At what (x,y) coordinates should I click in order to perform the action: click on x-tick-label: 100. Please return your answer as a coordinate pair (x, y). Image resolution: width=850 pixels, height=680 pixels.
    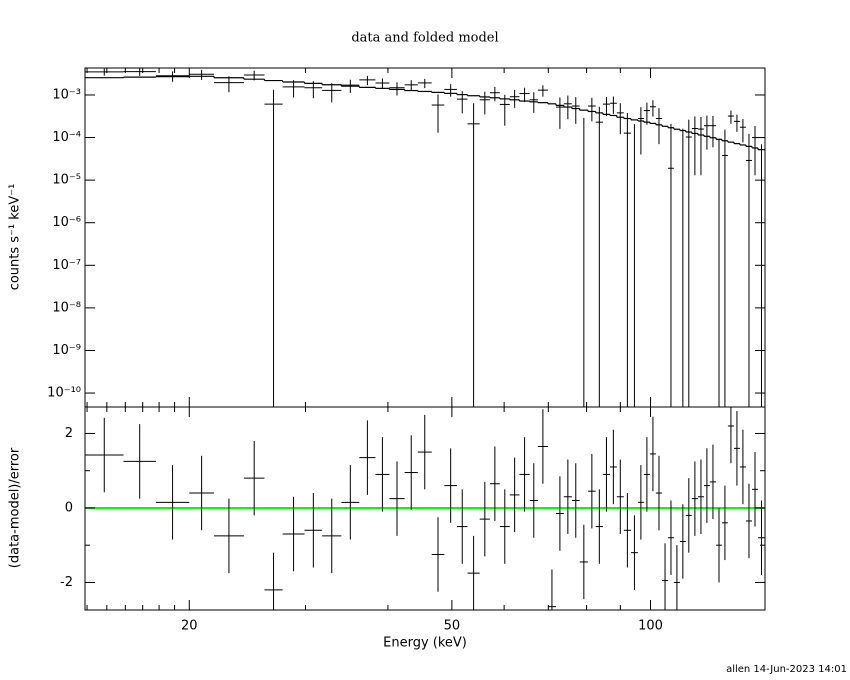
    Looking at the image, I should click on (650, 626).